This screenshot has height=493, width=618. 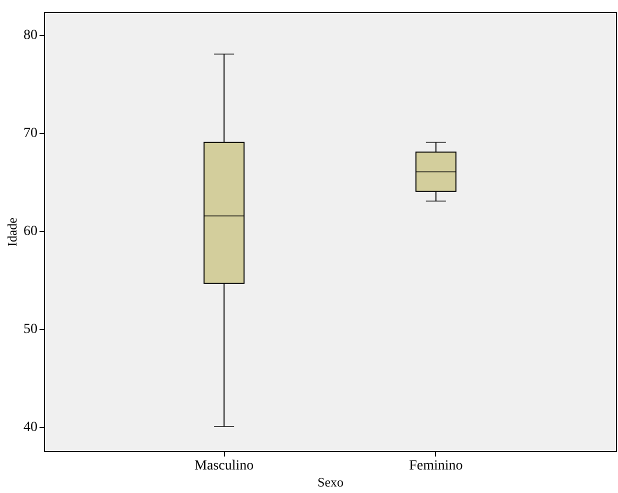 What do you see at coordinates (436, 466) in the screenshot?
I see `x-tick-label: Feminino` at bounding box center [436, 466].